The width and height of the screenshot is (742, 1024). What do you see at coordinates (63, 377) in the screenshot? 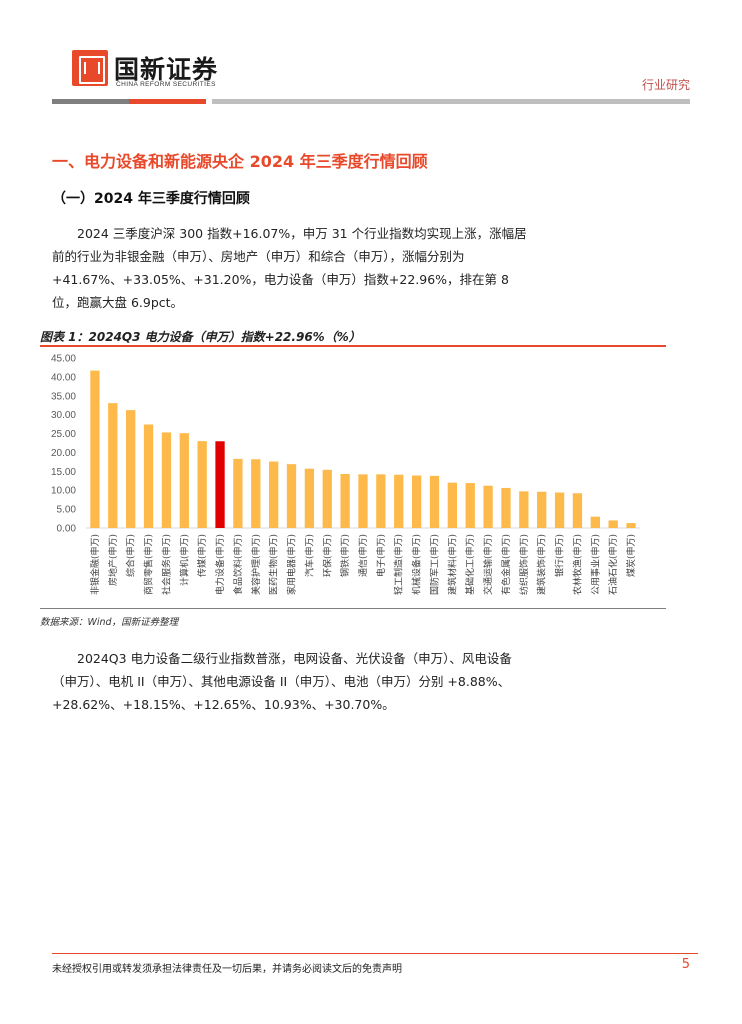
I see `y-tick-label: 40.00` at bounding box center [63, 377].